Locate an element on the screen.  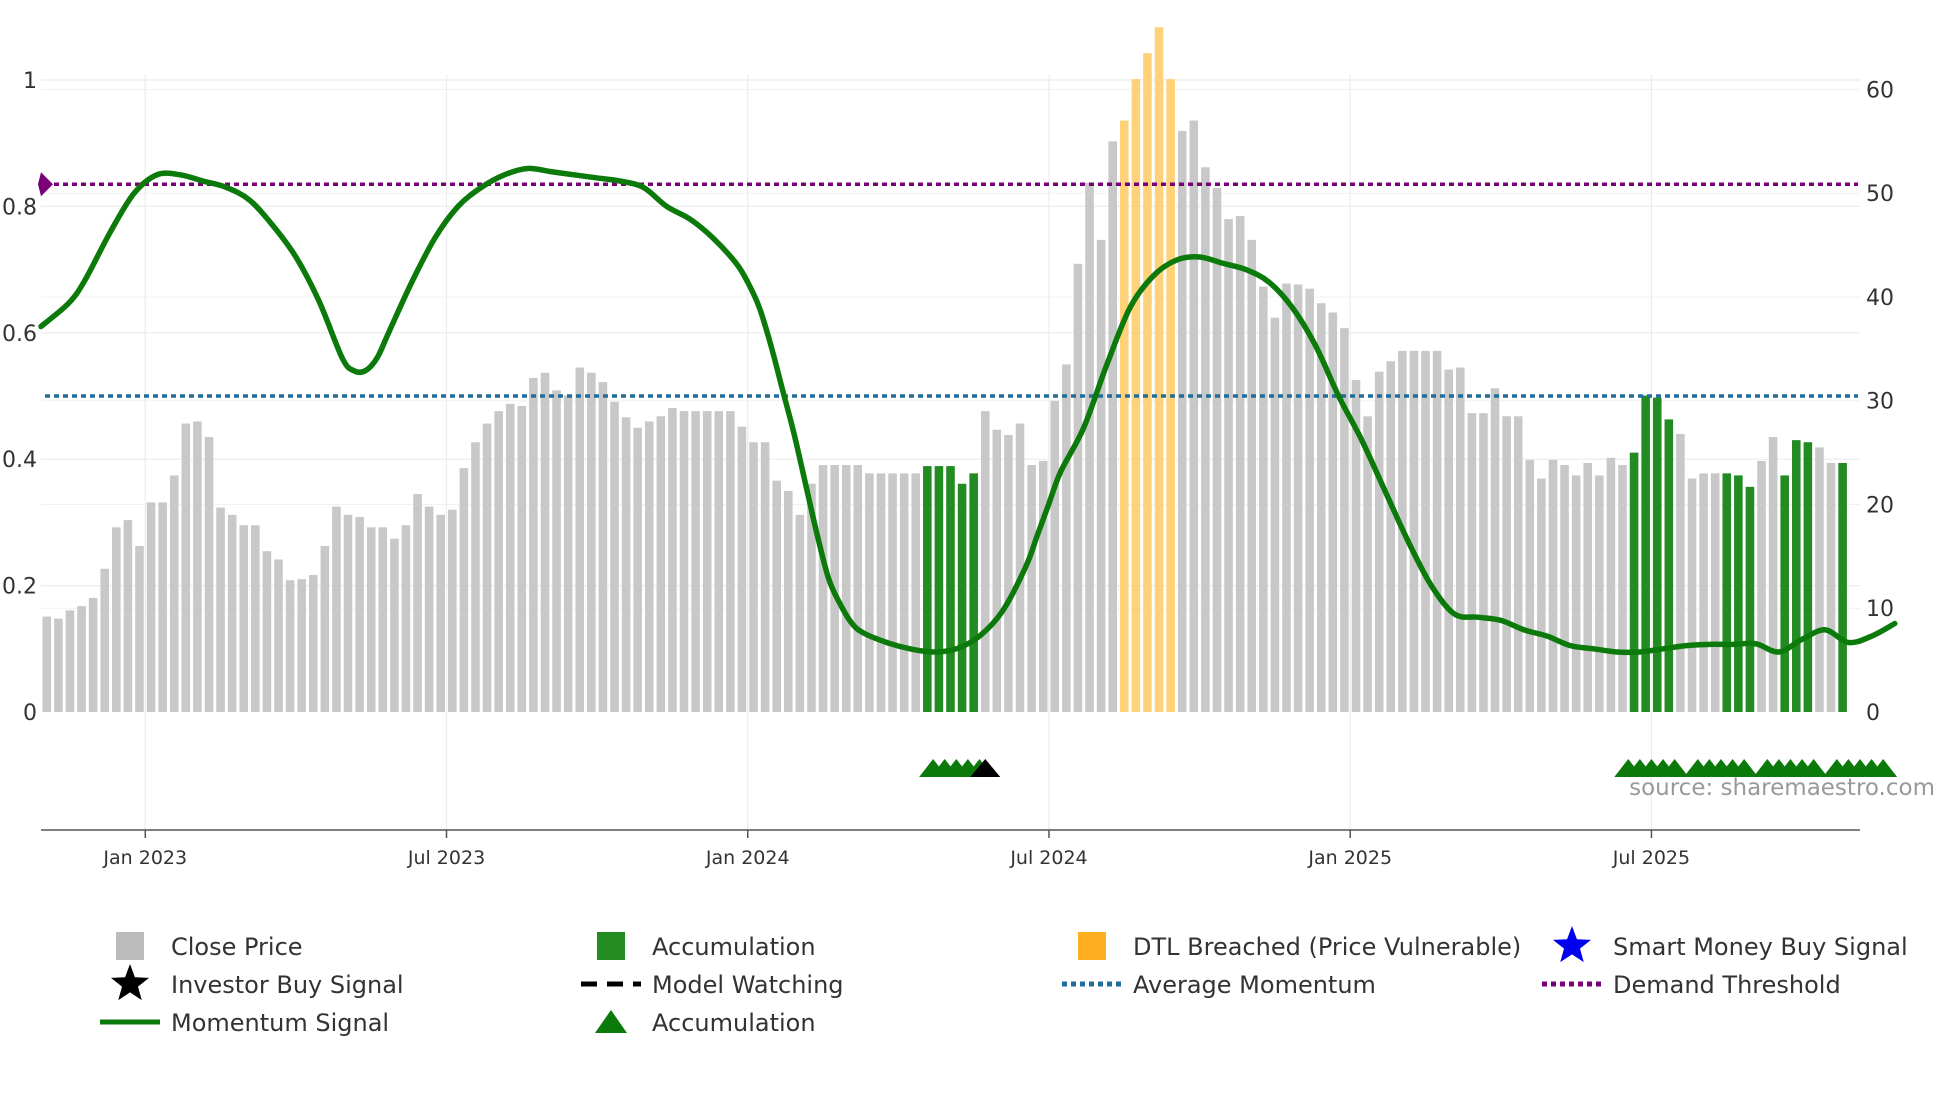
legend-label: Model Watching is located at coordinates (748, 985).